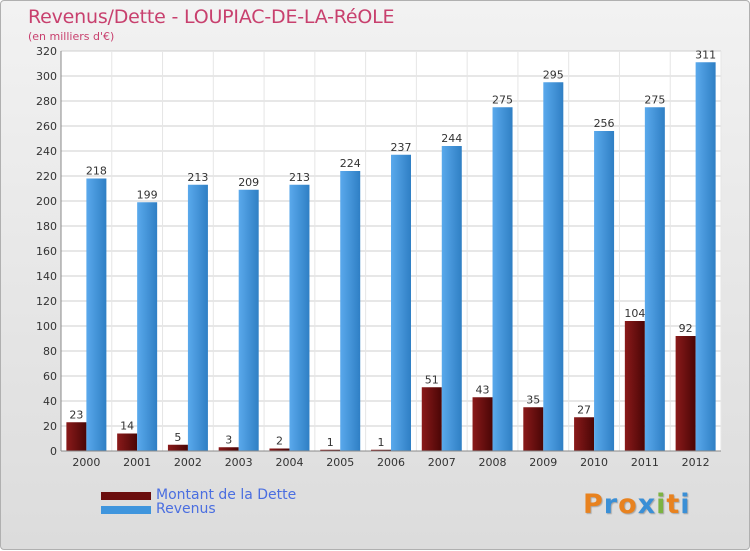  I want to click on x-tick-label: 2001, so click(137, 462).